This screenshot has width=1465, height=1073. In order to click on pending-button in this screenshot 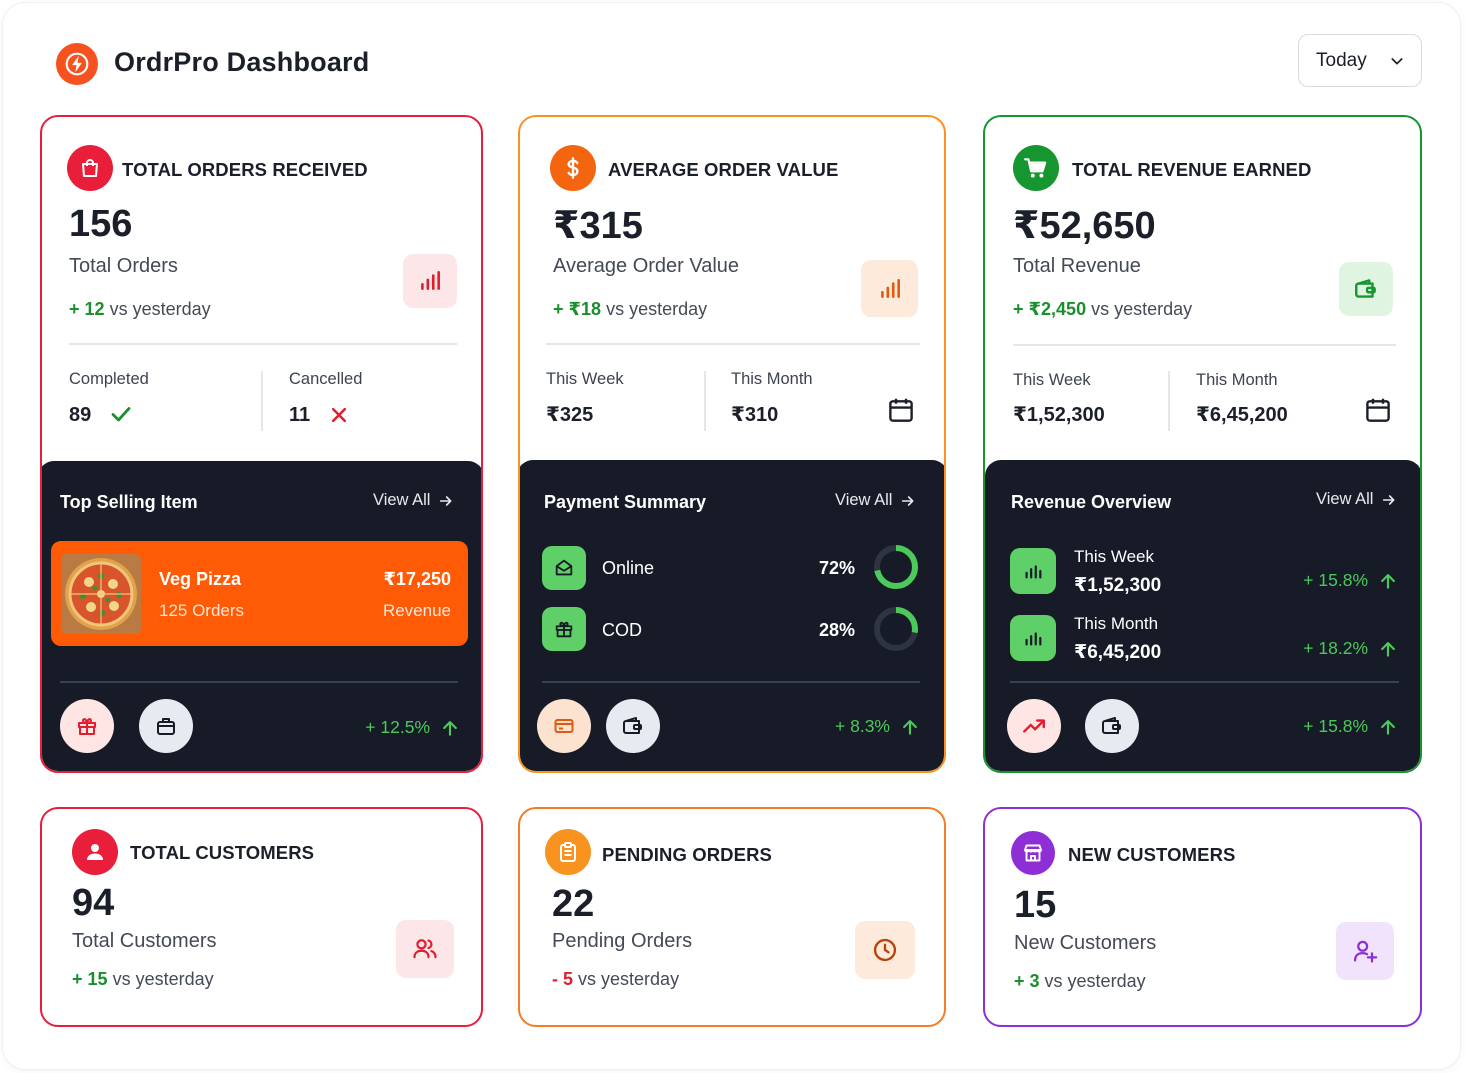, I will do `click(885, 950)`.